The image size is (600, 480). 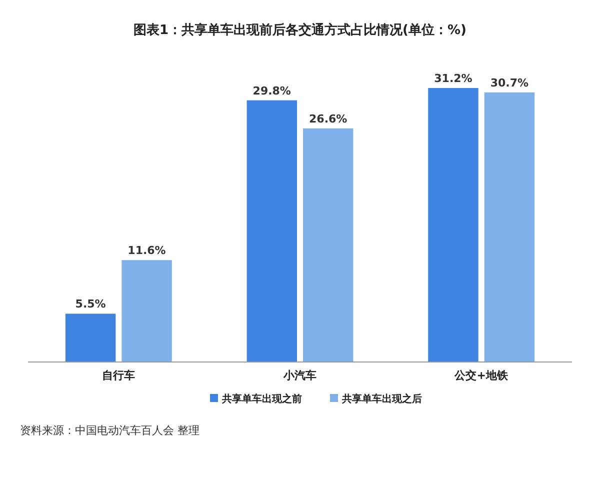 What do you see at coordinates (110, 430) in the screenshot?
I see `text: 资料来源：中国电动汽车百人会 整理` at bounding box center [110, 430].